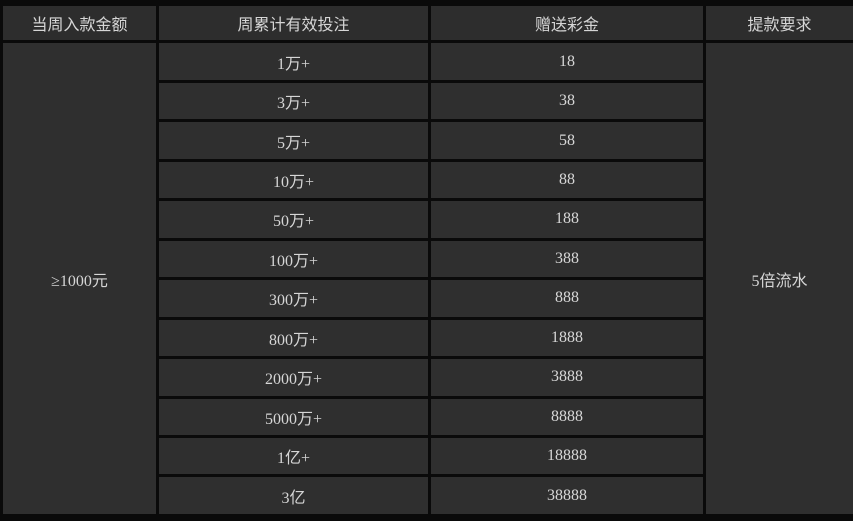 This screenshot has width=853, height=521. What do you see at coordinates (567, 101) in the screenshot?
I see `bonus-cell: 38` at bounding box center [567, 101].